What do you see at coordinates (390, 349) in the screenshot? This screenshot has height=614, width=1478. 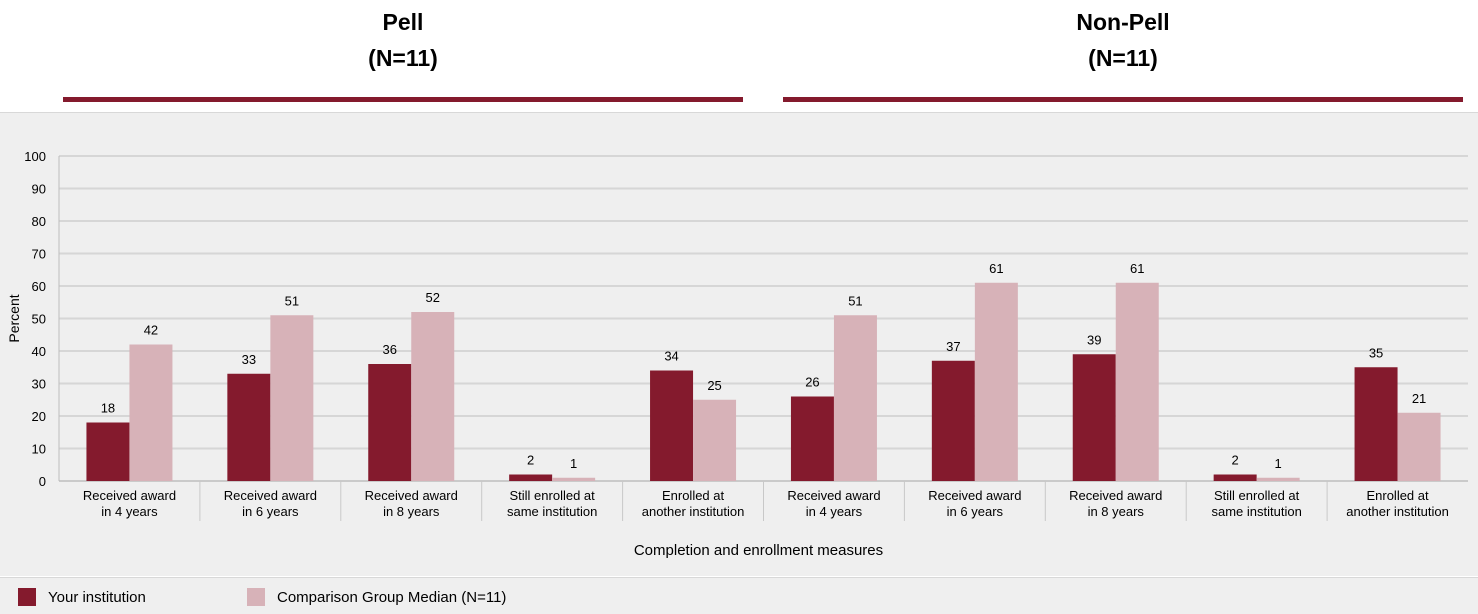 I see `data-label-institution: 36` at bounding box center [390, 349].